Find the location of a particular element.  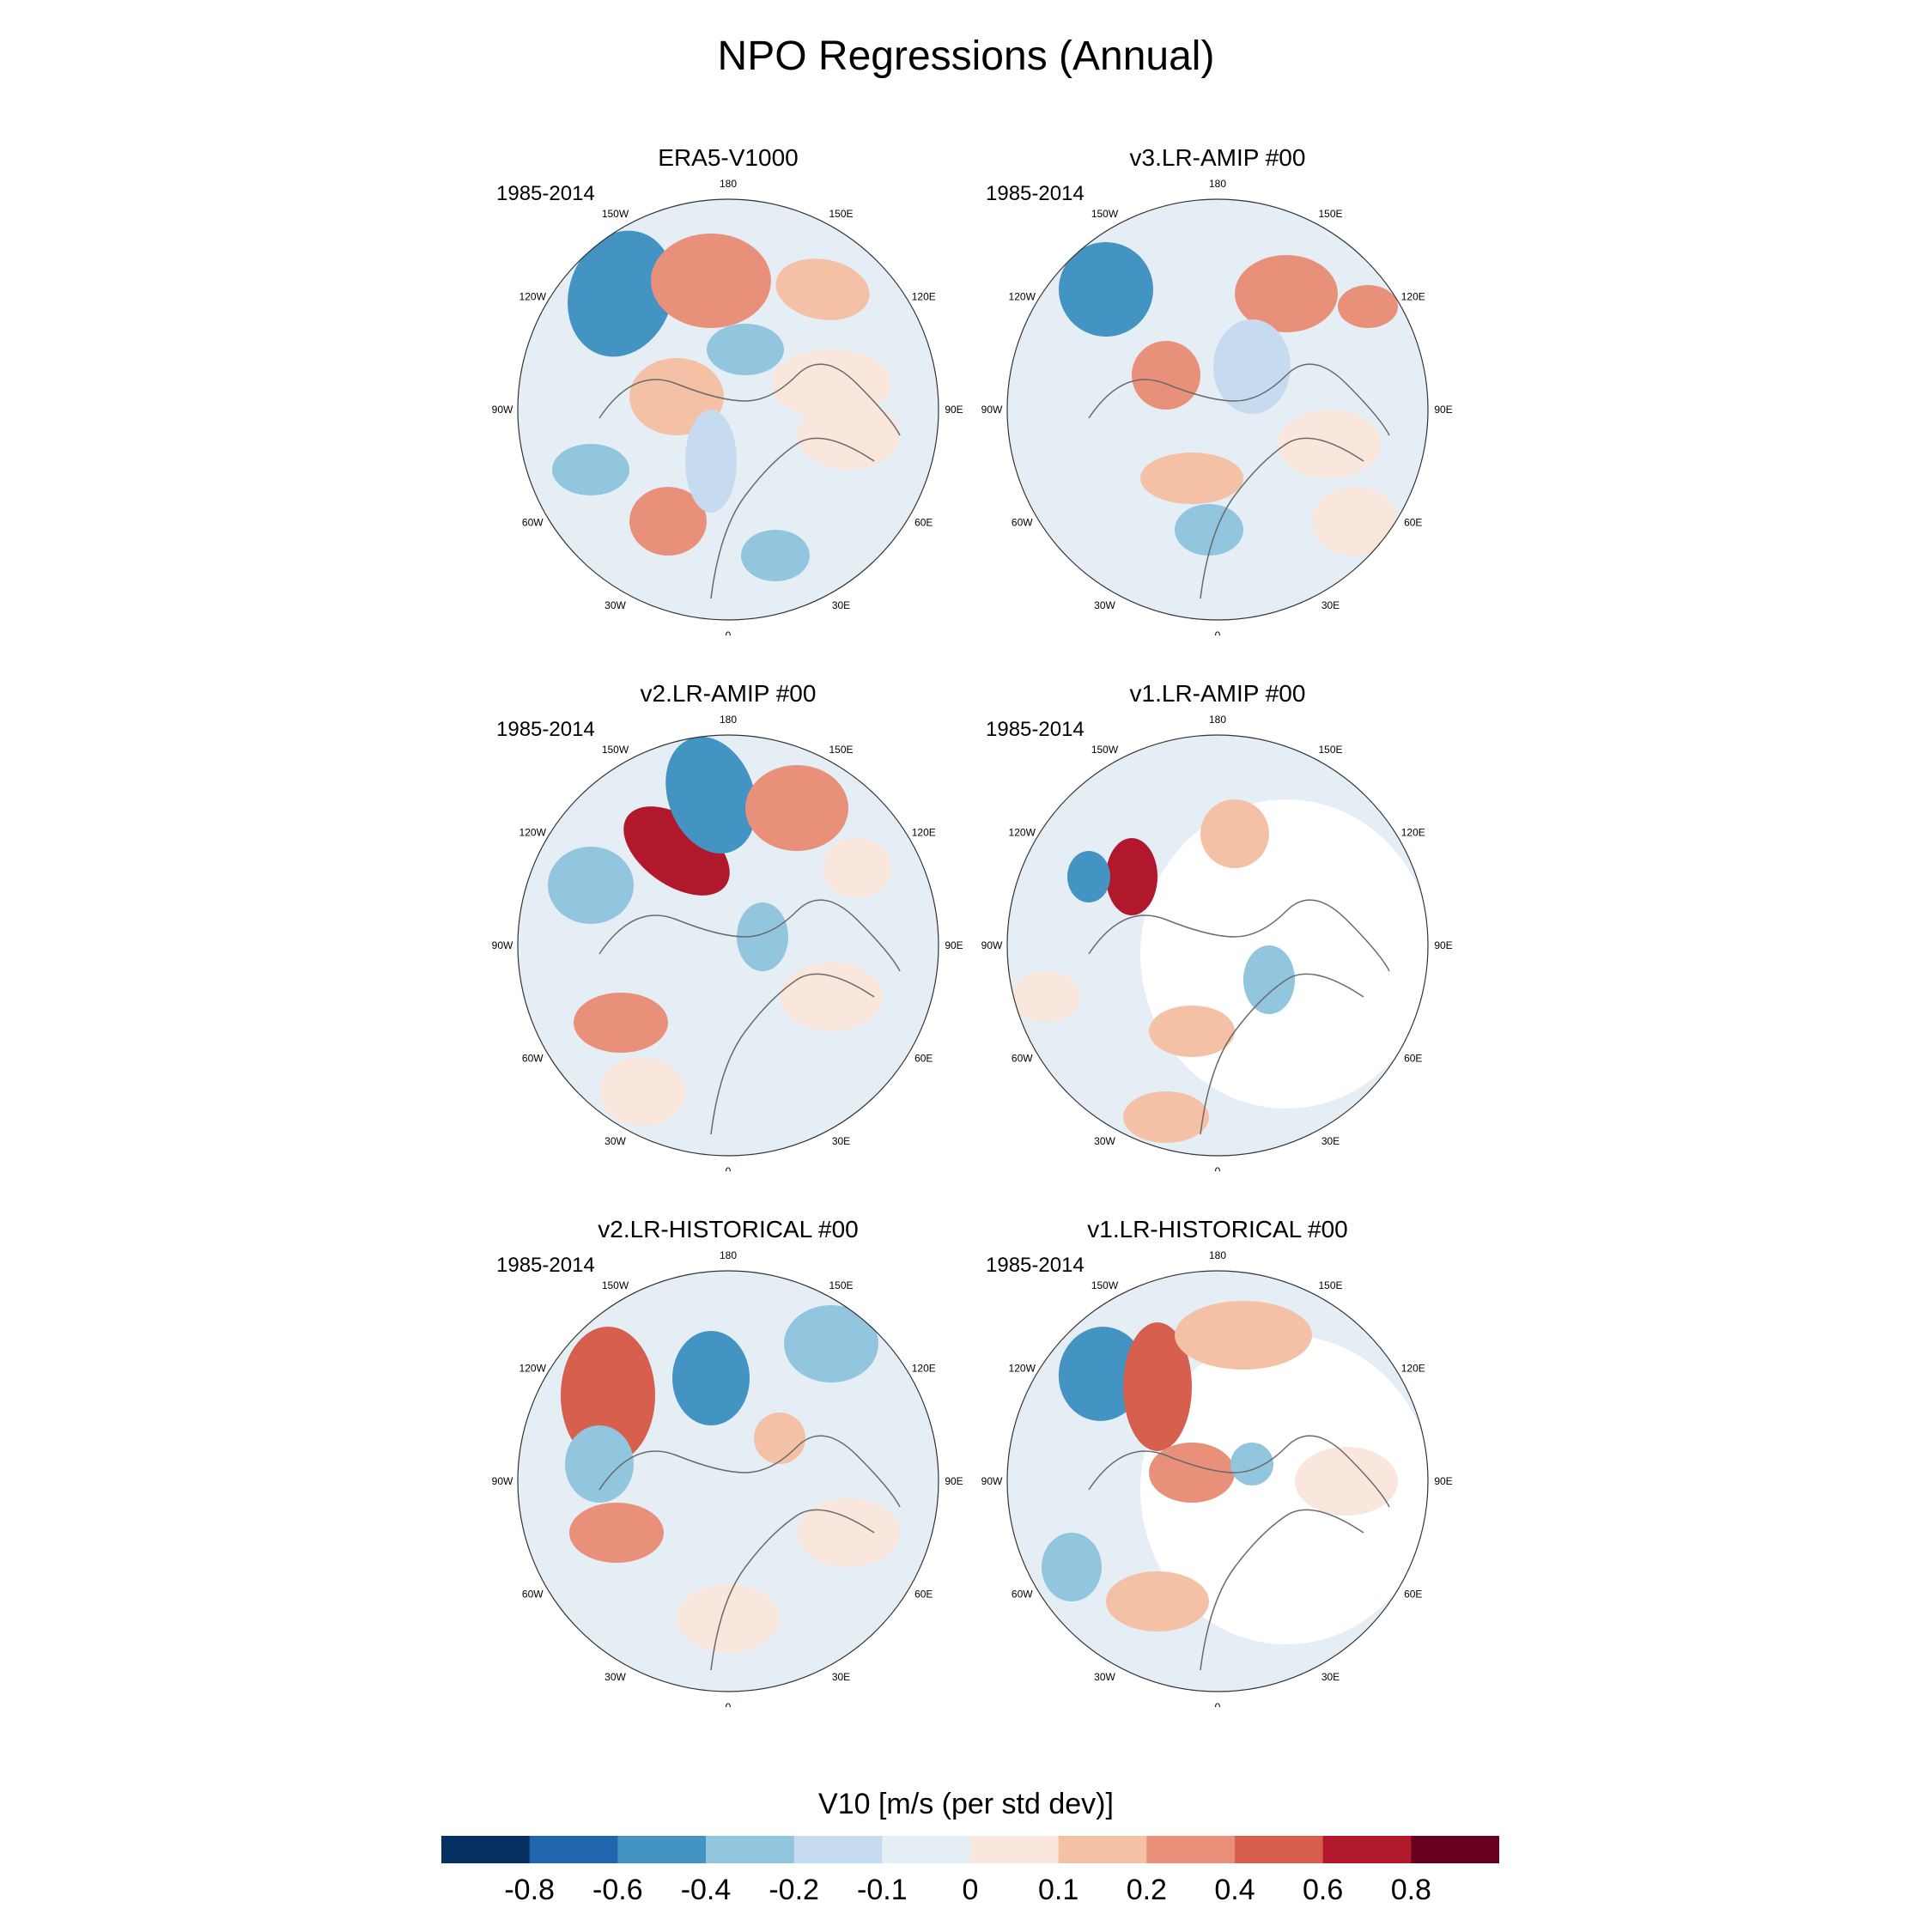

colorbar-tick: -0.6 is located at coordinates (618, 1890).